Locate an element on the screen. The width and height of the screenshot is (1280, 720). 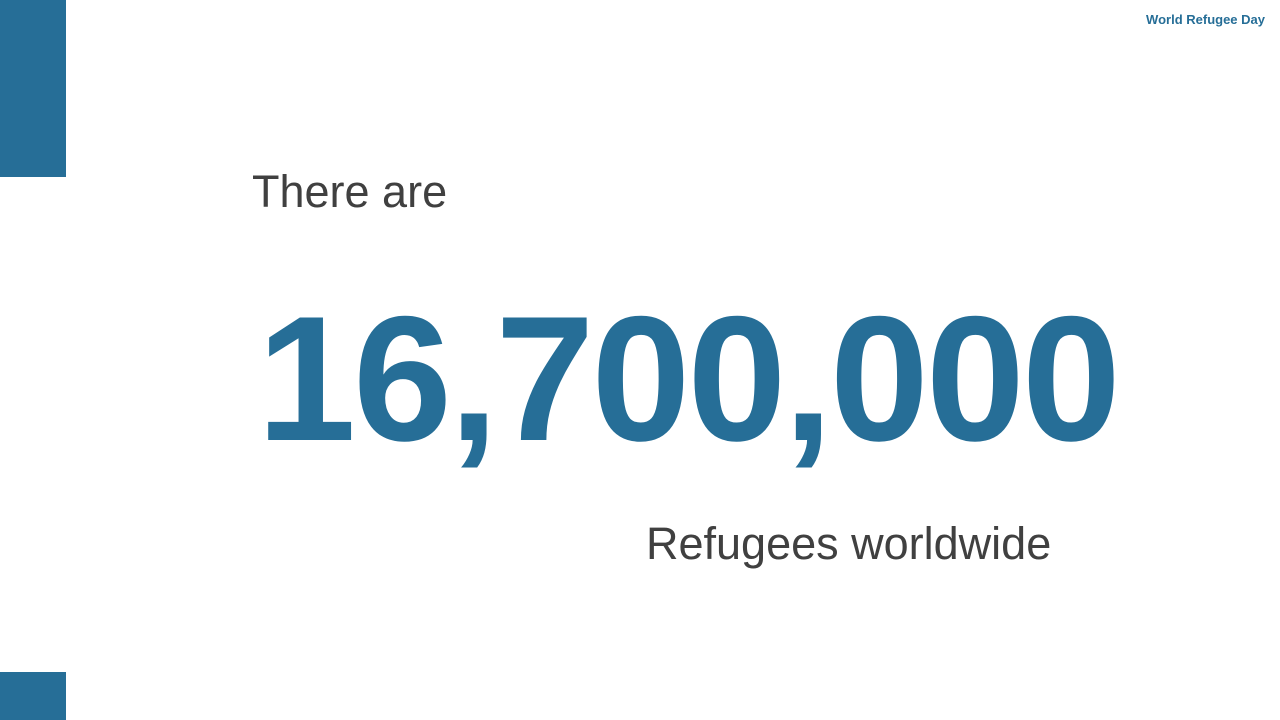
header-label: World Refugee Day is located at coordinates (1205, 19).